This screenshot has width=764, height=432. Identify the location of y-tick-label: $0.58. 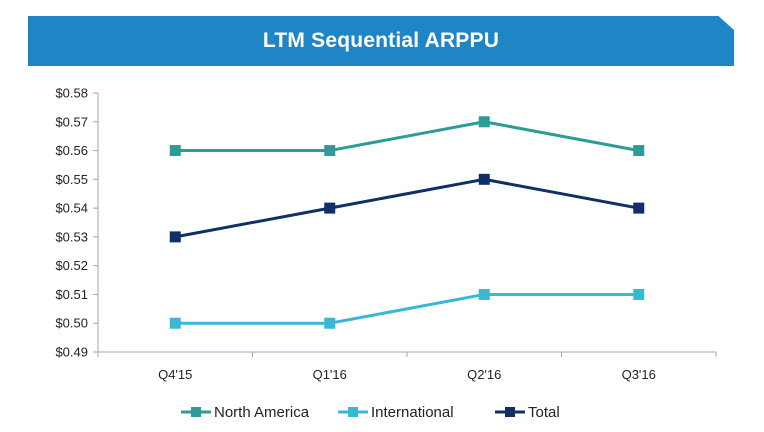
(71, 93).